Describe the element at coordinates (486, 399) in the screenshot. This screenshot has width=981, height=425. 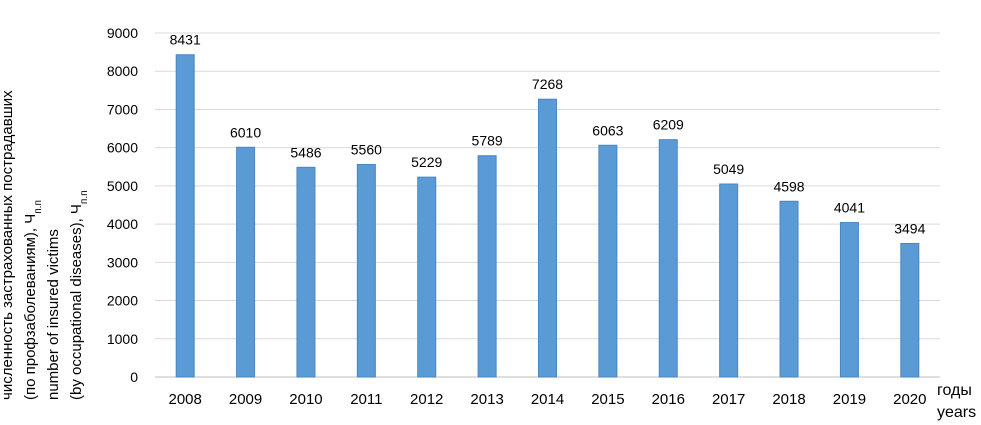
I see `x-tick-label: 2013` at that location.